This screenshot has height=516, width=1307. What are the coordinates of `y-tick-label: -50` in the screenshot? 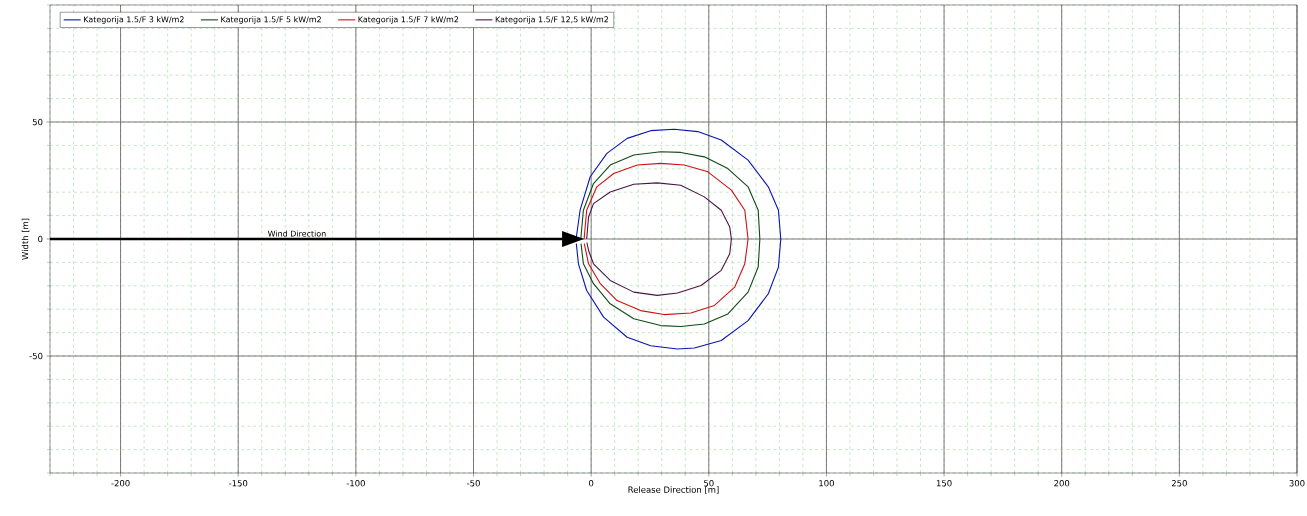 It's located at (36, 356).